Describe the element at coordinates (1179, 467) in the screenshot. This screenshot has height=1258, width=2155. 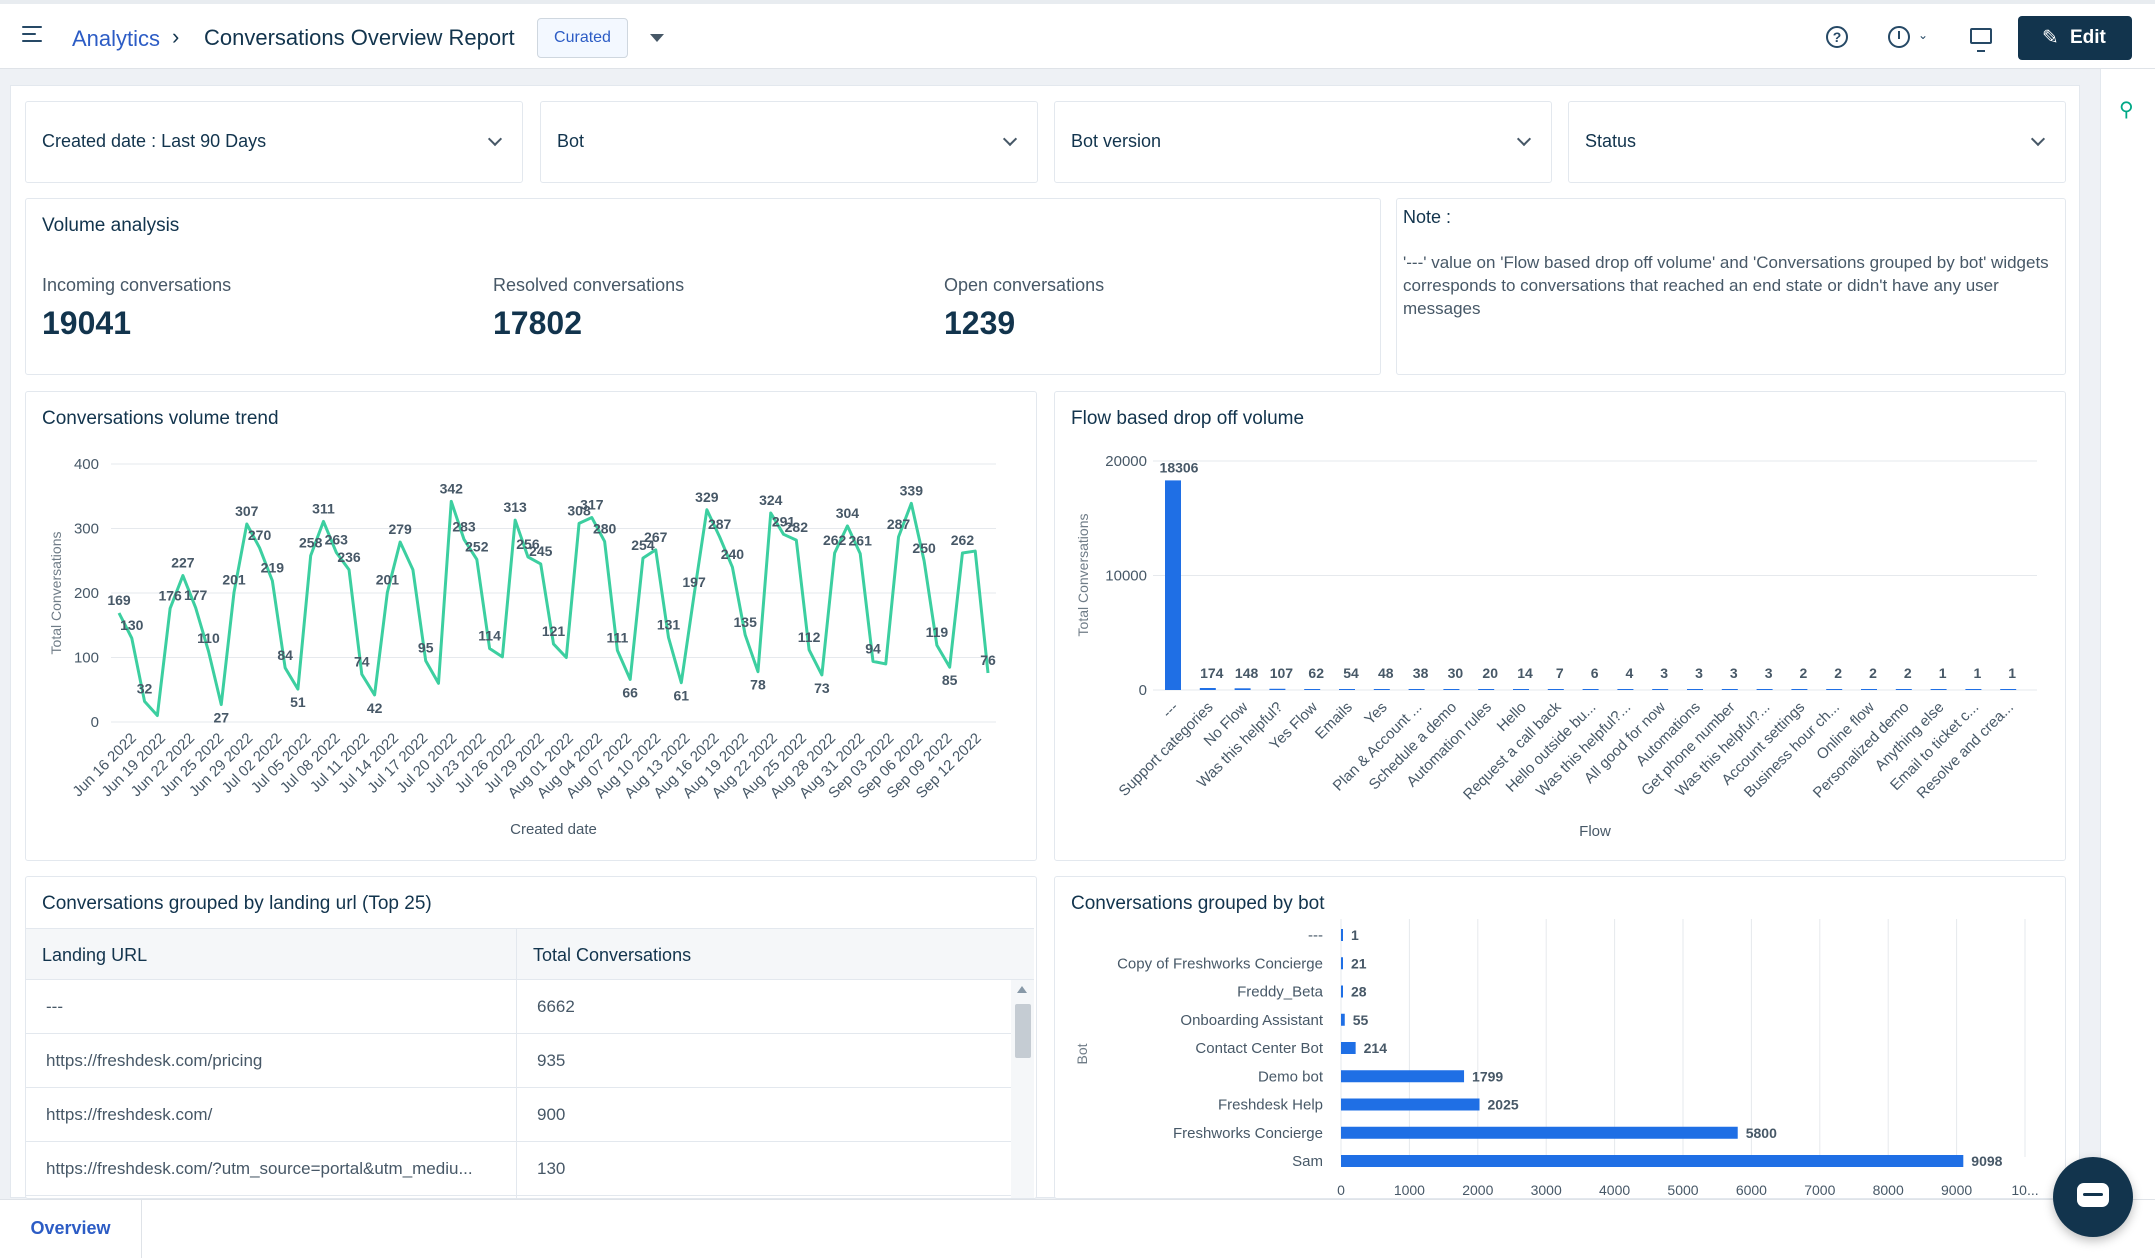
I see `data-label: 18306` at that location.